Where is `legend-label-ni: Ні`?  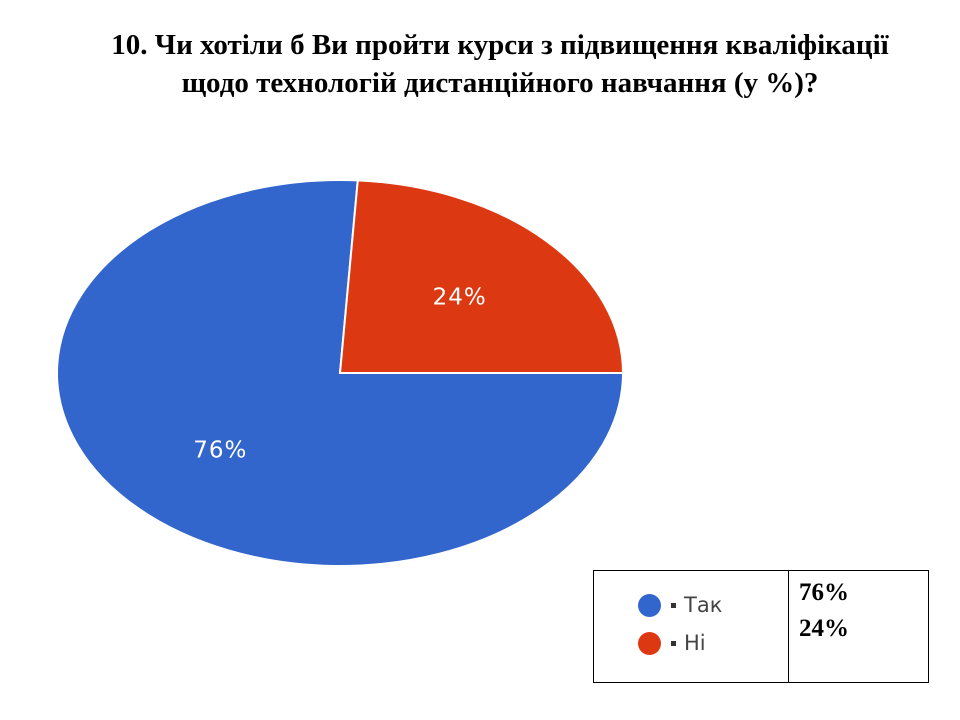
legend-label-ni: Ні is located at coordinates (695, 643).